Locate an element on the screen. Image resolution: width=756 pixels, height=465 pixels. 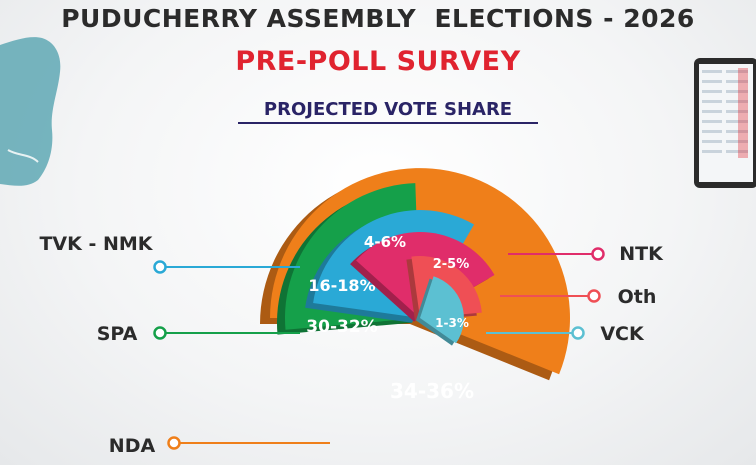
page-title: PUDUCHERRY ASSEMBLY ELECTIONS - 2026 is located at coordinates (378, 18).